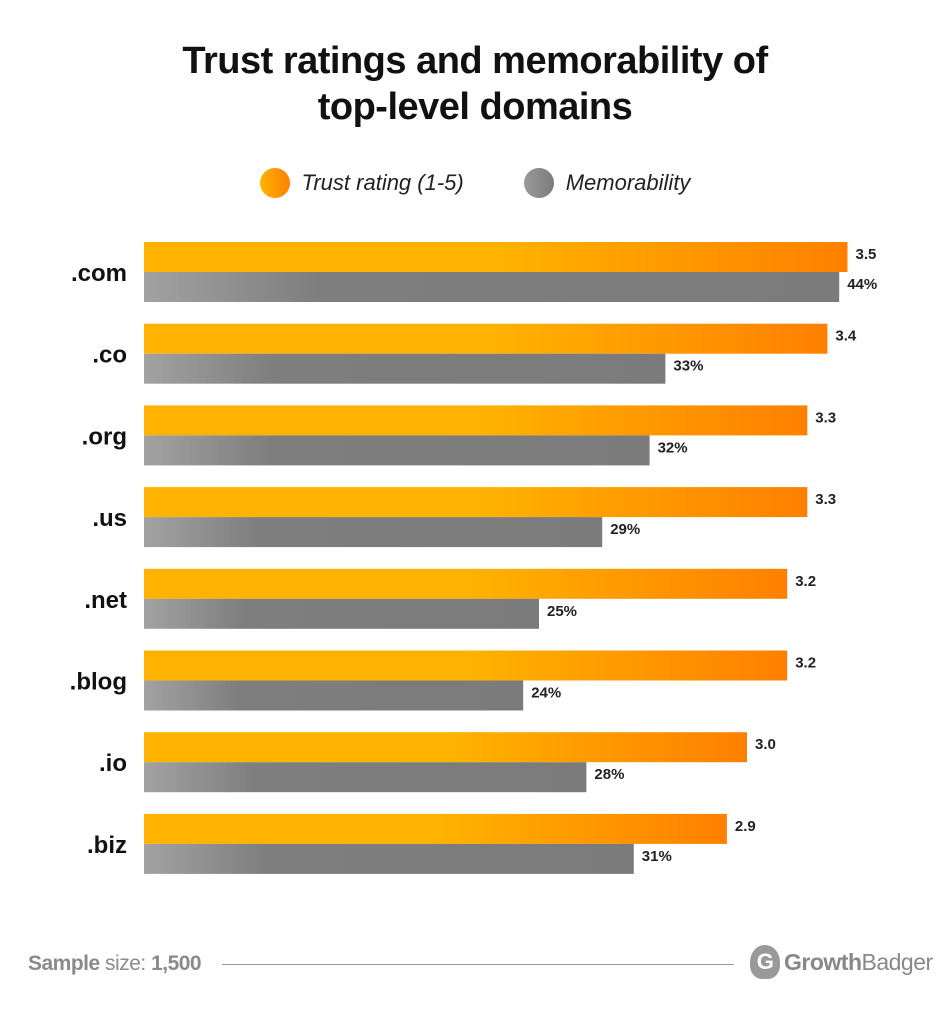 Image resolution: width=950 pixels, height=1025 pixels. What do you see at coordinates (475, 107) in the screenshot?
I see `title-line-2: top-level domains` at bounding box center [475, 107].